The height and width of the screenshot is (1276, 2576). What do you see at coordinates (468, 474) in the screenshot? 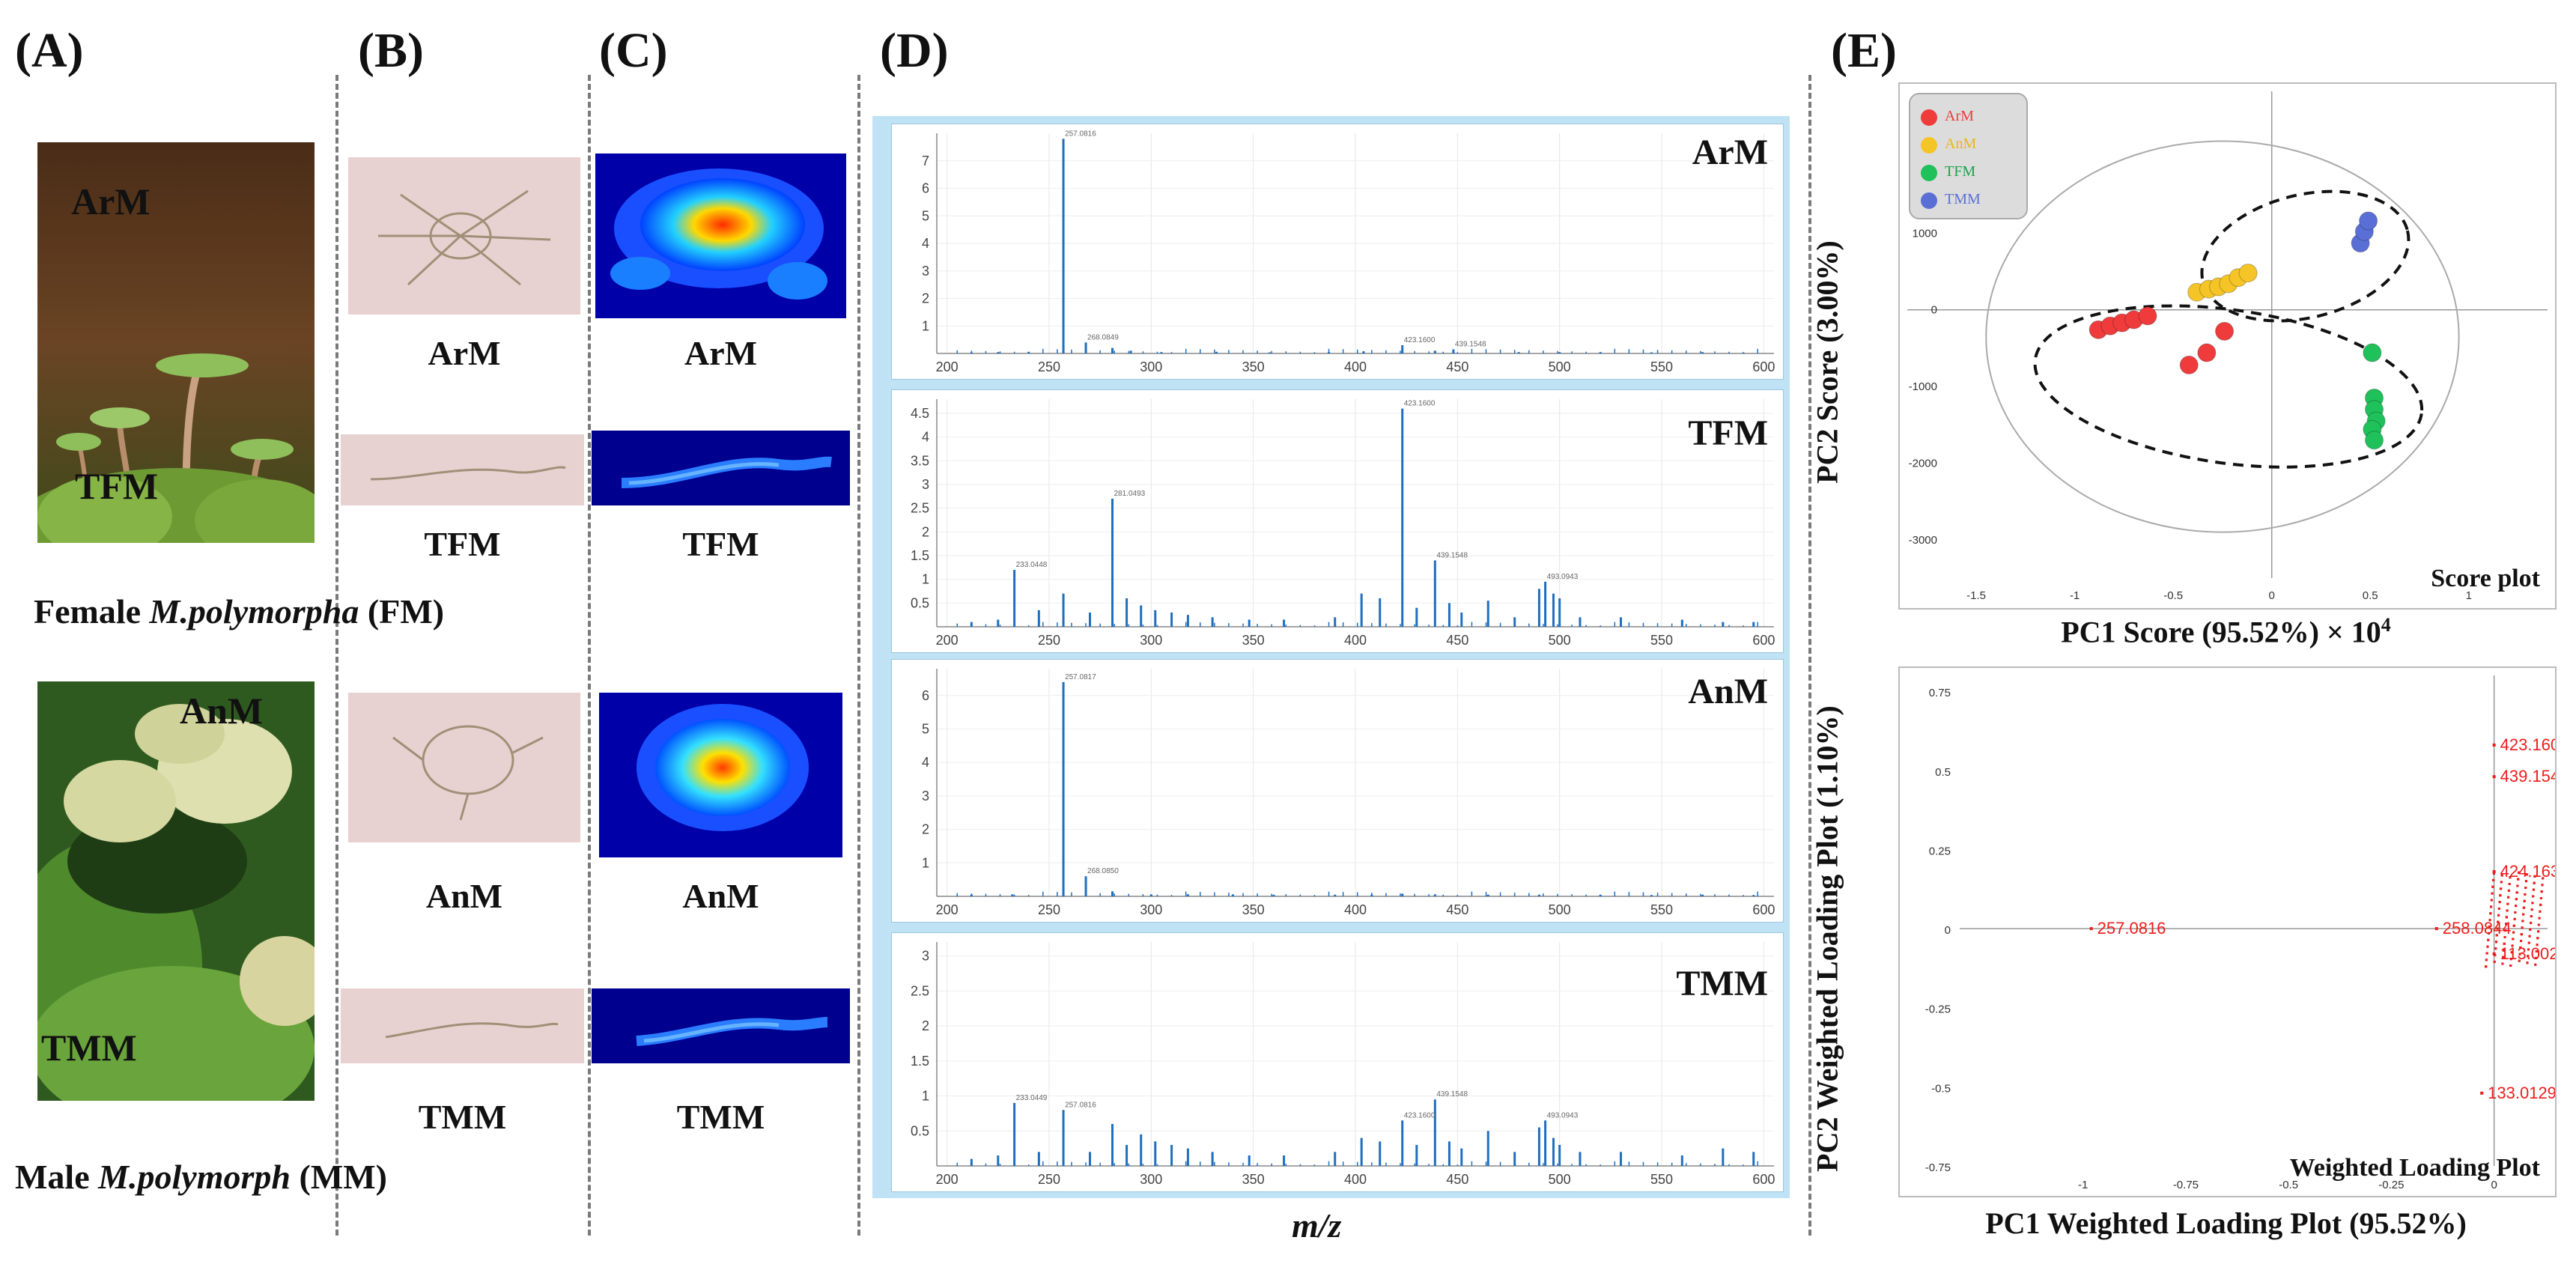
I see `micrograph-tfm-shape` at bounding box center [468, 474].